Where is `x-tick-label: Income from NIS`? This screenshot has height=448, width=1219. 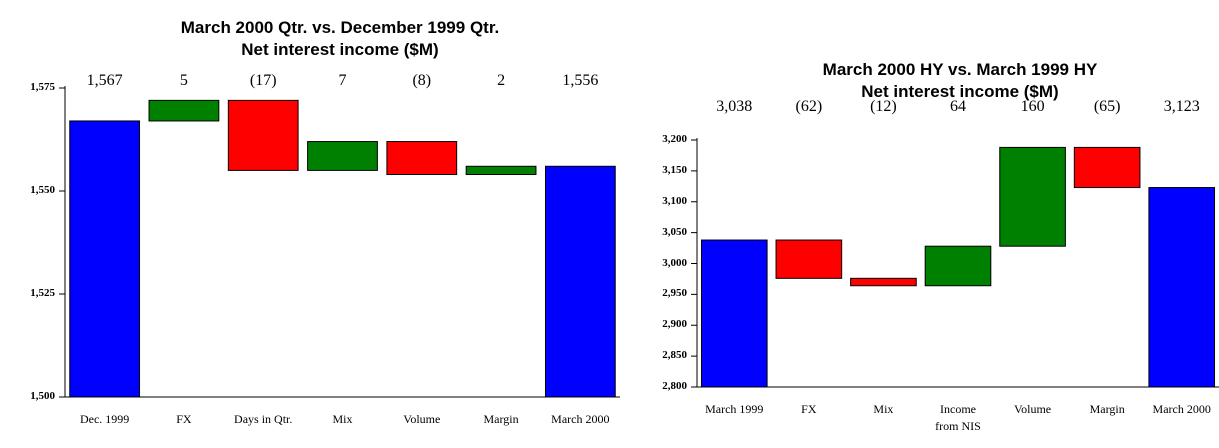 x-tick-label: Income from NIS is located at coordinates (958, 417).